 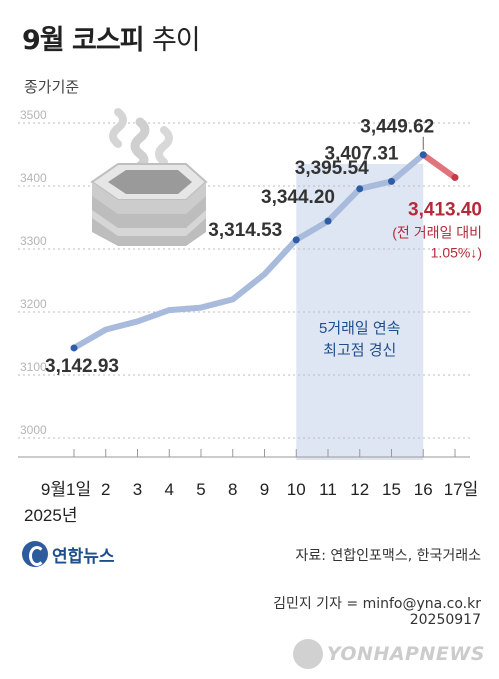 I want to click on y-tick-label: 3500, so click(x=33, y=115).